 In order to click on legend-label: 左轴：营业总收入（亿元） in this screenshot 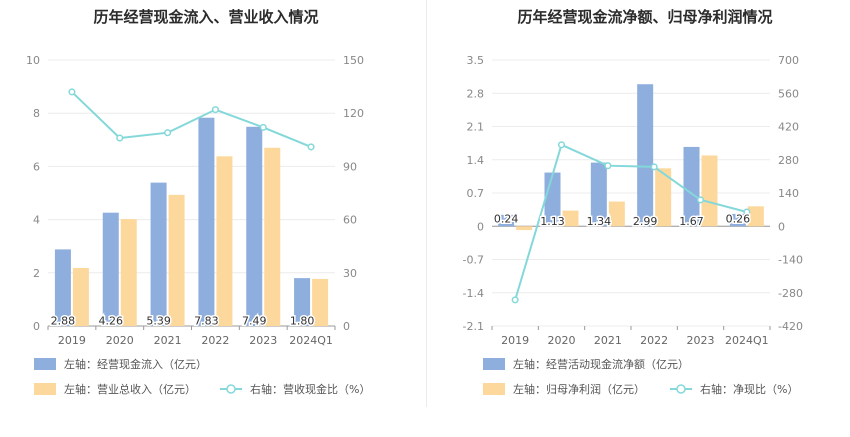, I will do `click(130, 389)`.